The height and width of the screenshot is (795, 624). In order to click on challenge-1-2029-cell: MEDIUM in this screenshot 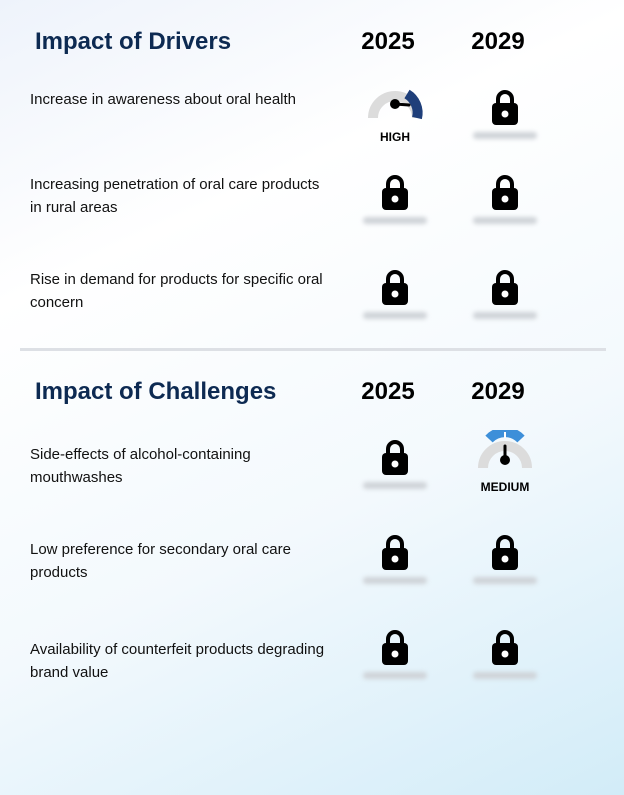, I will do `click(505, 468)`.